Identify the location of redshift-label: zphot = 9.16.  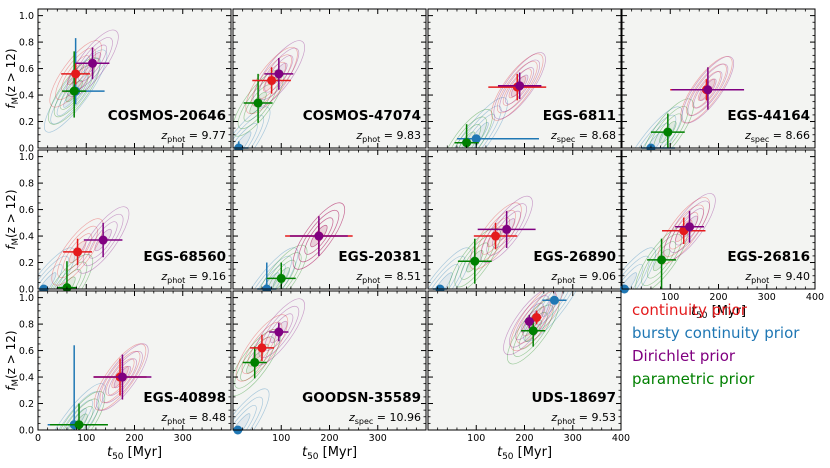
(193, 277).